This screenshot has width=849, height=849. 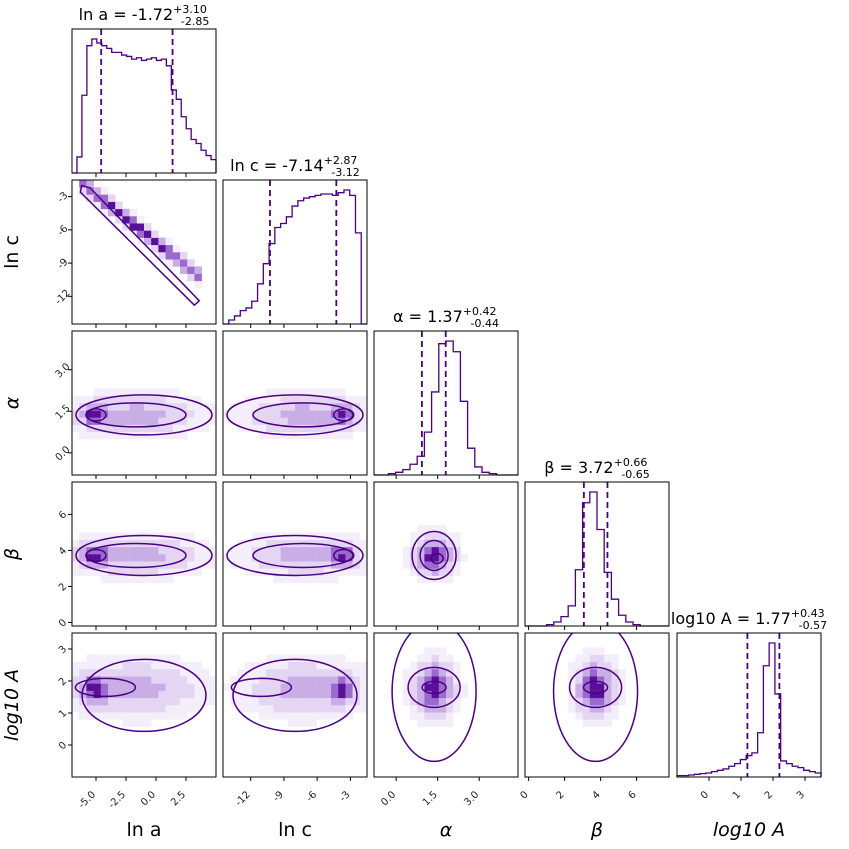 What do you see at coordinates (144, 403) in the screenshot?
I see `panel-frame` at bounding box center [144, 403].